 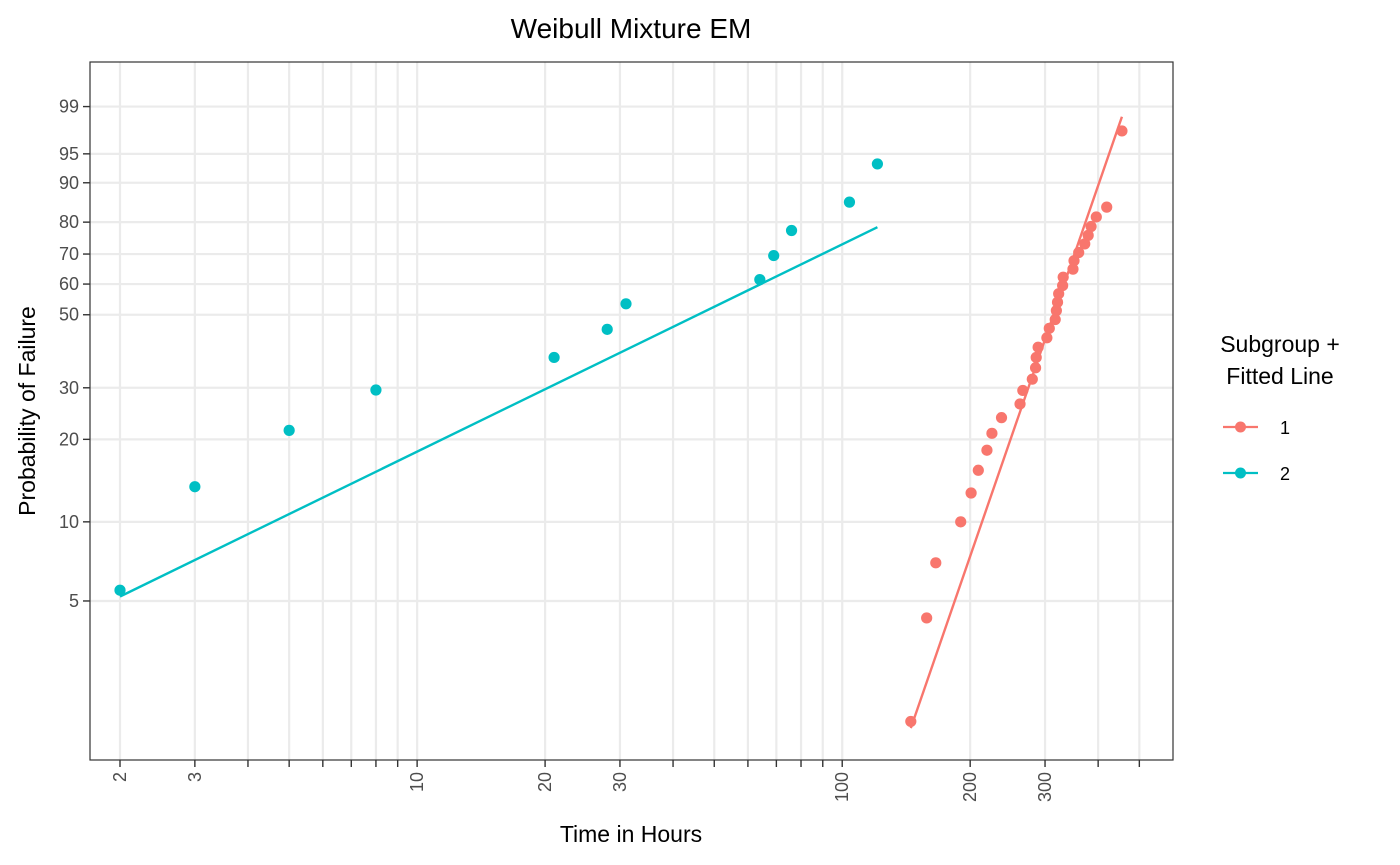 I want to click on legend-label-2: 2, so click(x=1285, y=474).